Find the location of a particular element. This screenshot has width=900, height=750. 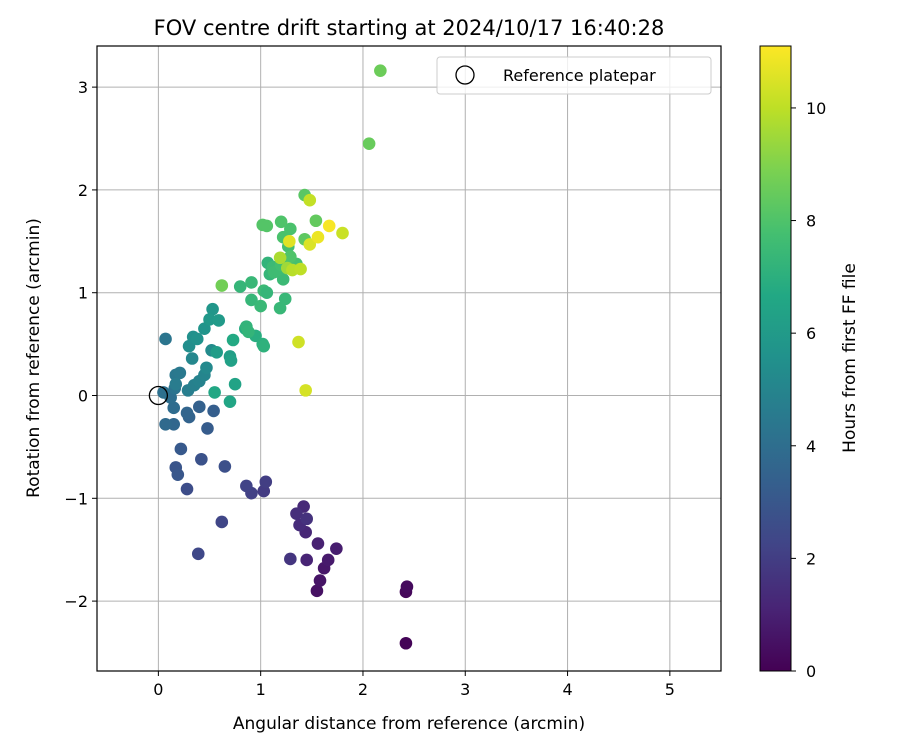

x-tick-label: 0 is located at coordinates (158, 689).